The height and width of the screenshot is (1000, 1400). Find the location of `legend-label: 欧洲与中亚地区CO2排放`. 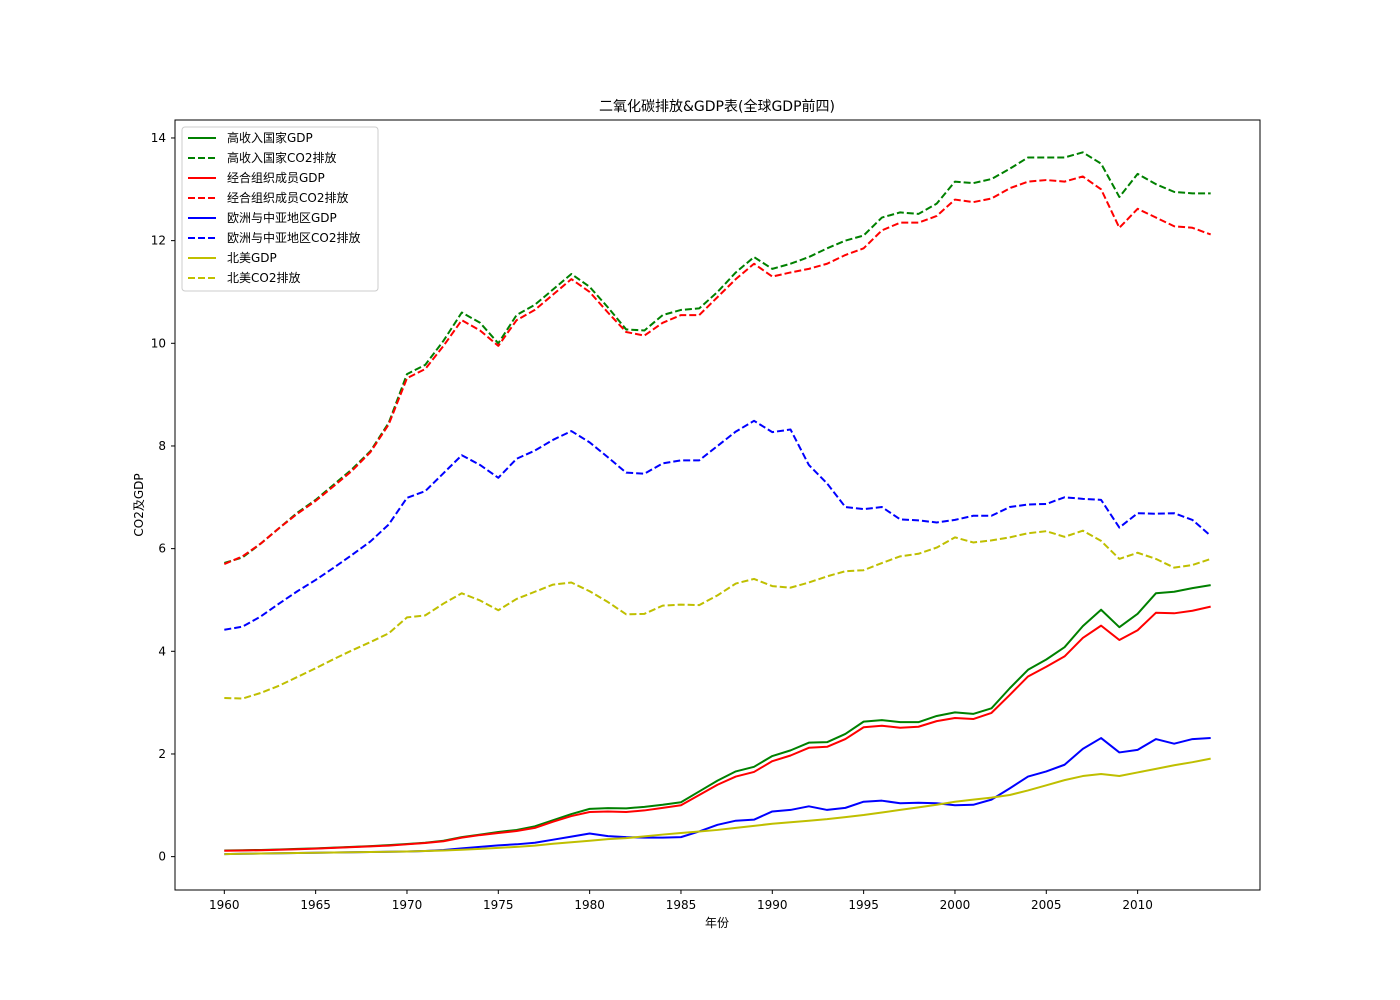

legend-label: 欧洲与中亚地区CO2排放 is located at coordinates (293, 237).